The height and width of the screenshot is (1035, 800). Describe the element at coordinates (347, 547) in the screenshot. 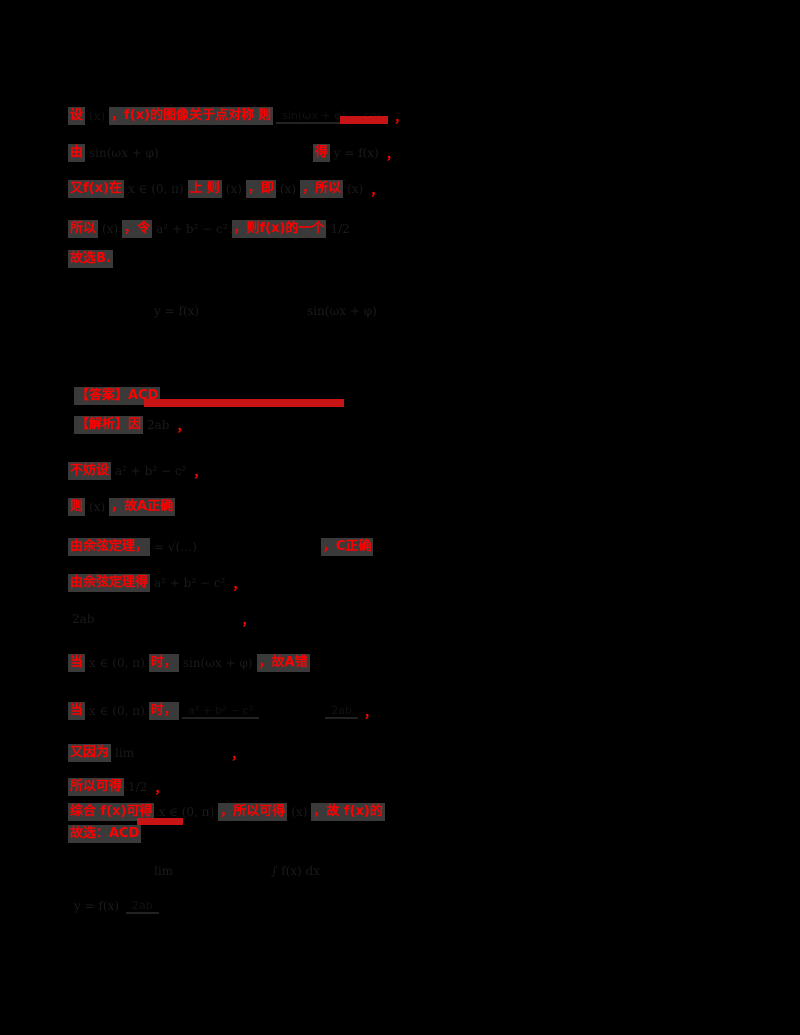

I see `text-segment: ，C正确` at that location.